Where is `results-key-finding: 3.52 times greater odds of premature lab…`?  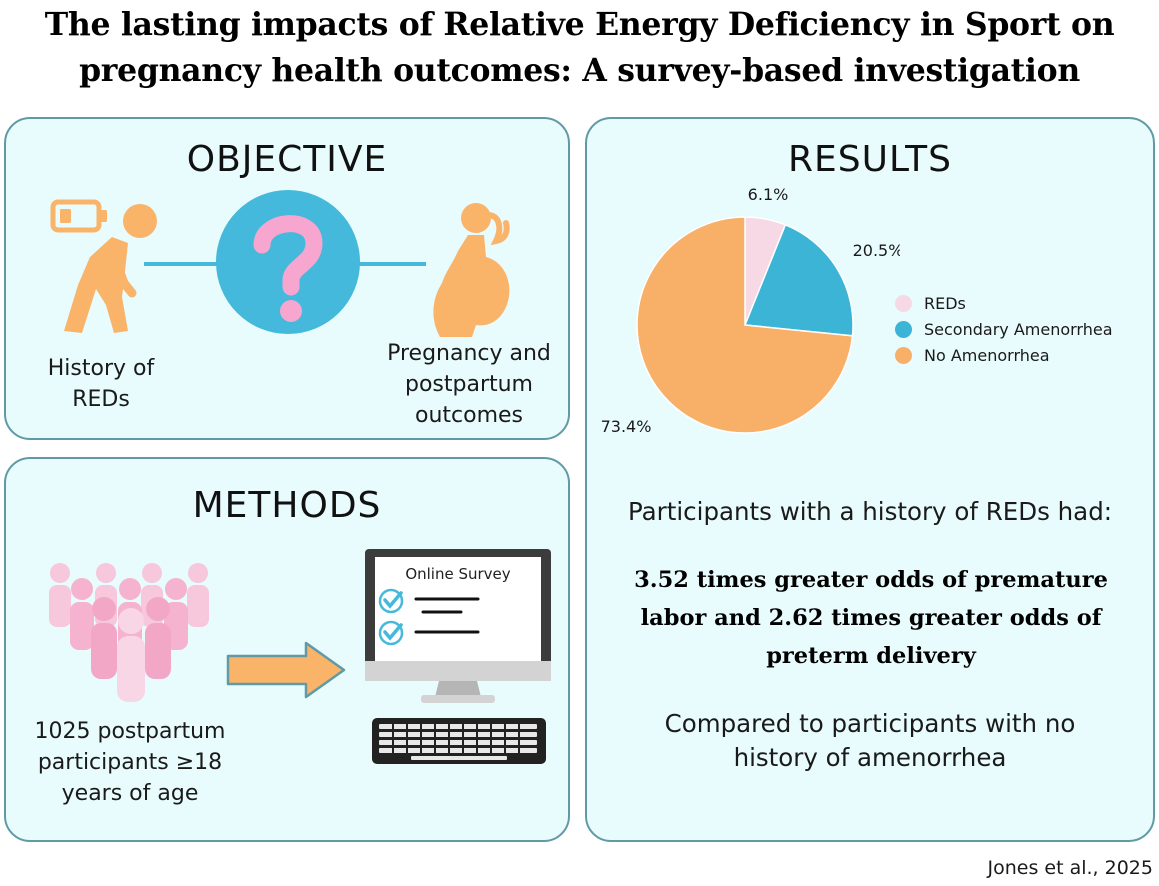 results-key-finding: 3.52 times greater odds of premature lab… is located at coordinates (871, 618).